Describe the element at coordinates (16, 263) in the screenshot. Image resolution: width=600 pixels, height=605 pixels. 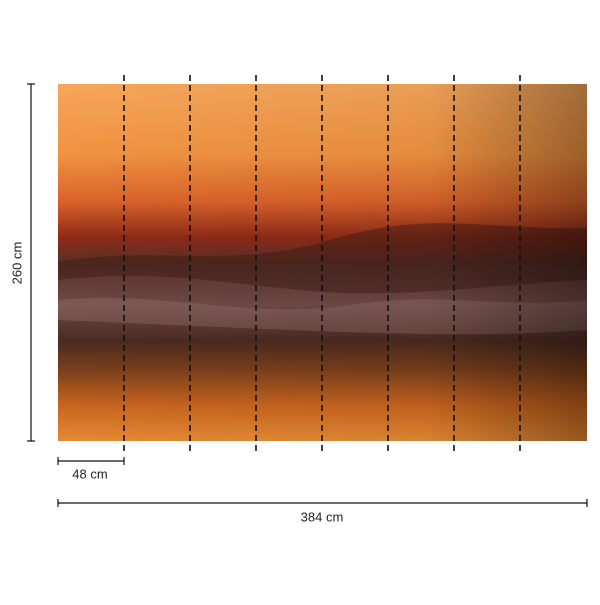
I see `height-label: 260 cm` at that location.